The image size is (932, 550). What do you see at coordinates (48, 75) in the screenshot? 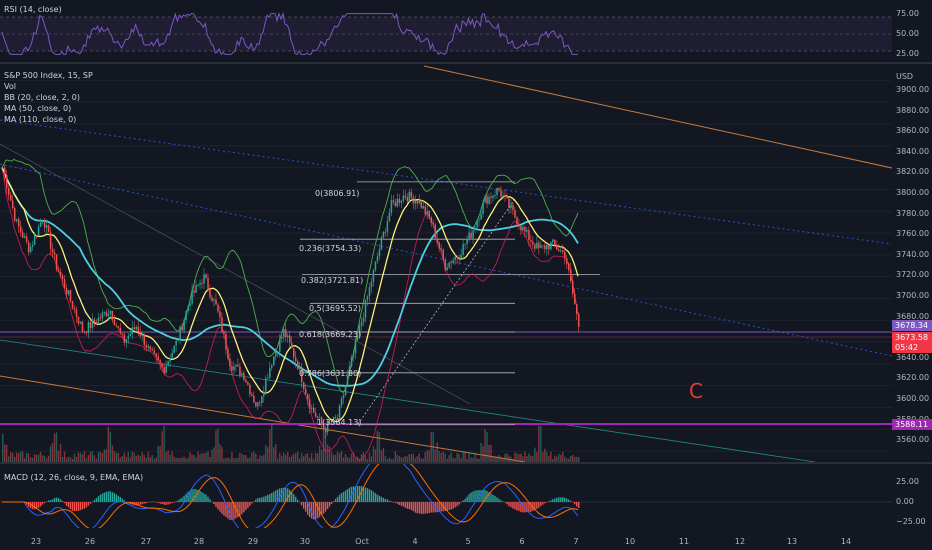
I see `legend-symbol: S&P 500 Index, 15, SP` at bounding box center [48, 75].